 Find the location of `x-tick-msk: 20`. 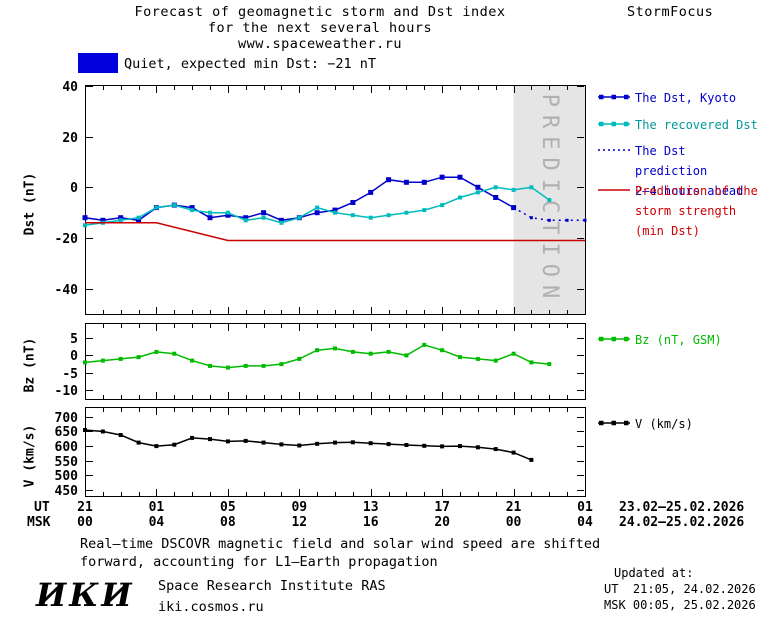

x-tick-msk: 20 is located at coordinates (442, 522).